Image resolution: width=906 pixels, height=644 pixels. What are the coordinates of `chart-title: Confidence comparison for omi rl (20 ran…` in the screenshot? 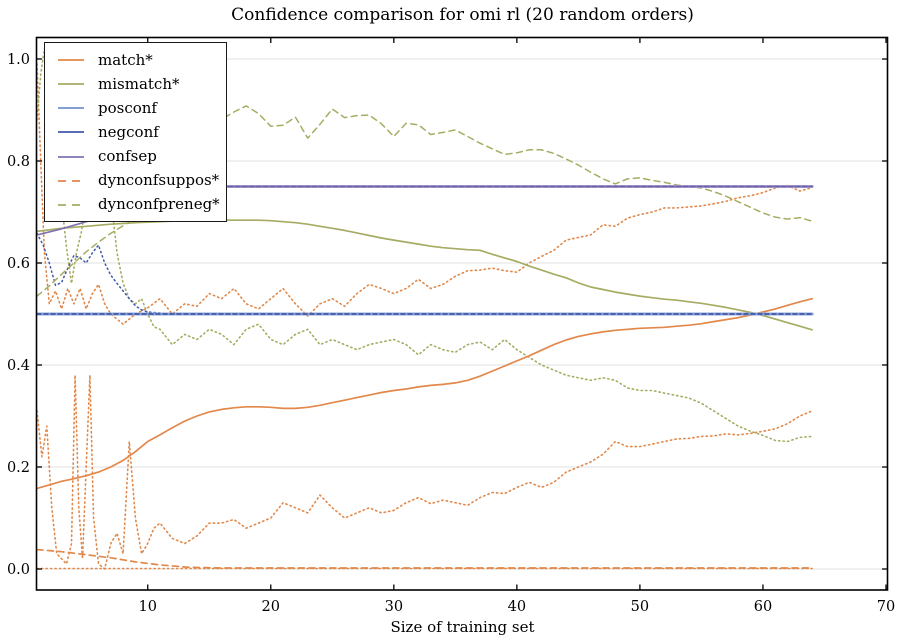 It's located at (462, 15).